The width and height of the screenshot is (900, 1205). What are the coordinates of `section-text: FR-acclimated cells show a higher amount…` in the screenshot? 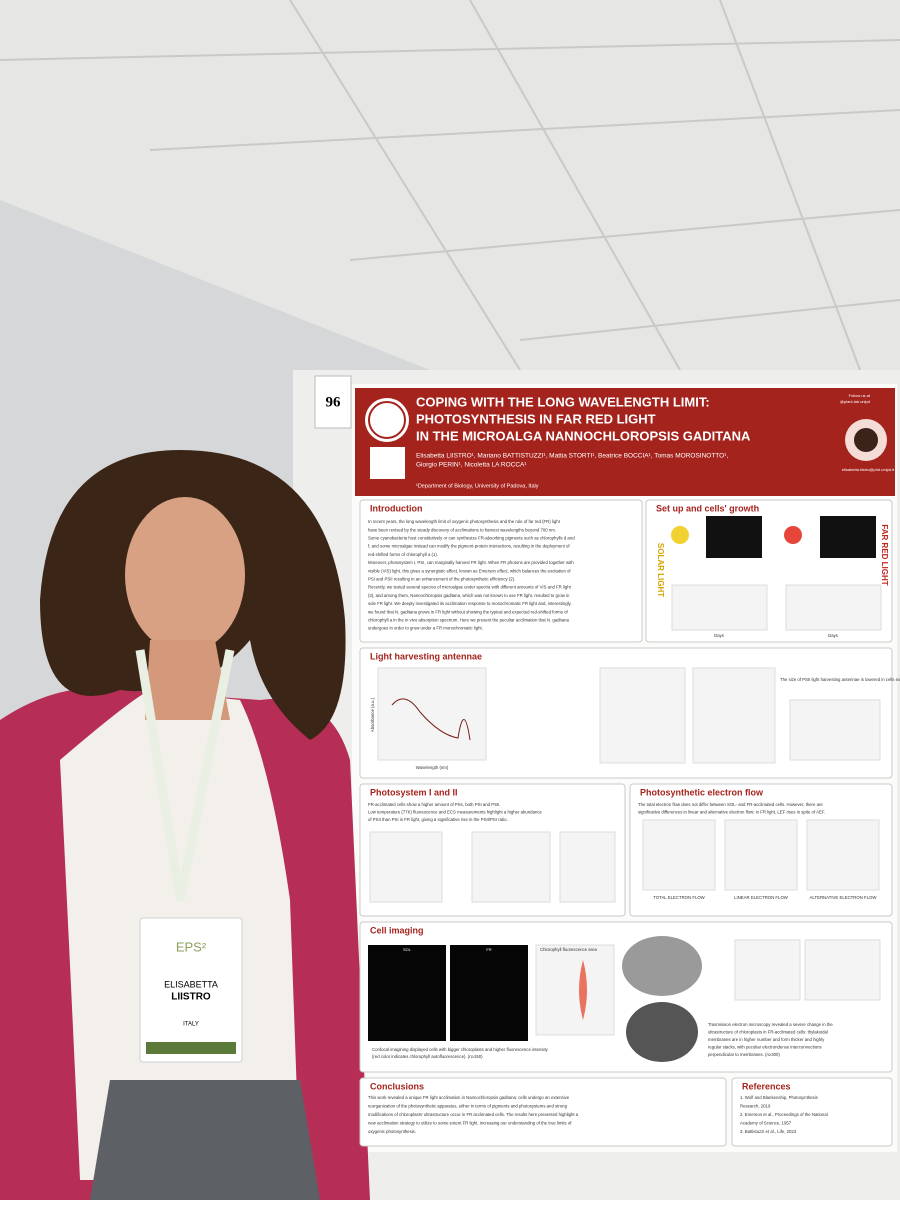 It's located at (434, 804).